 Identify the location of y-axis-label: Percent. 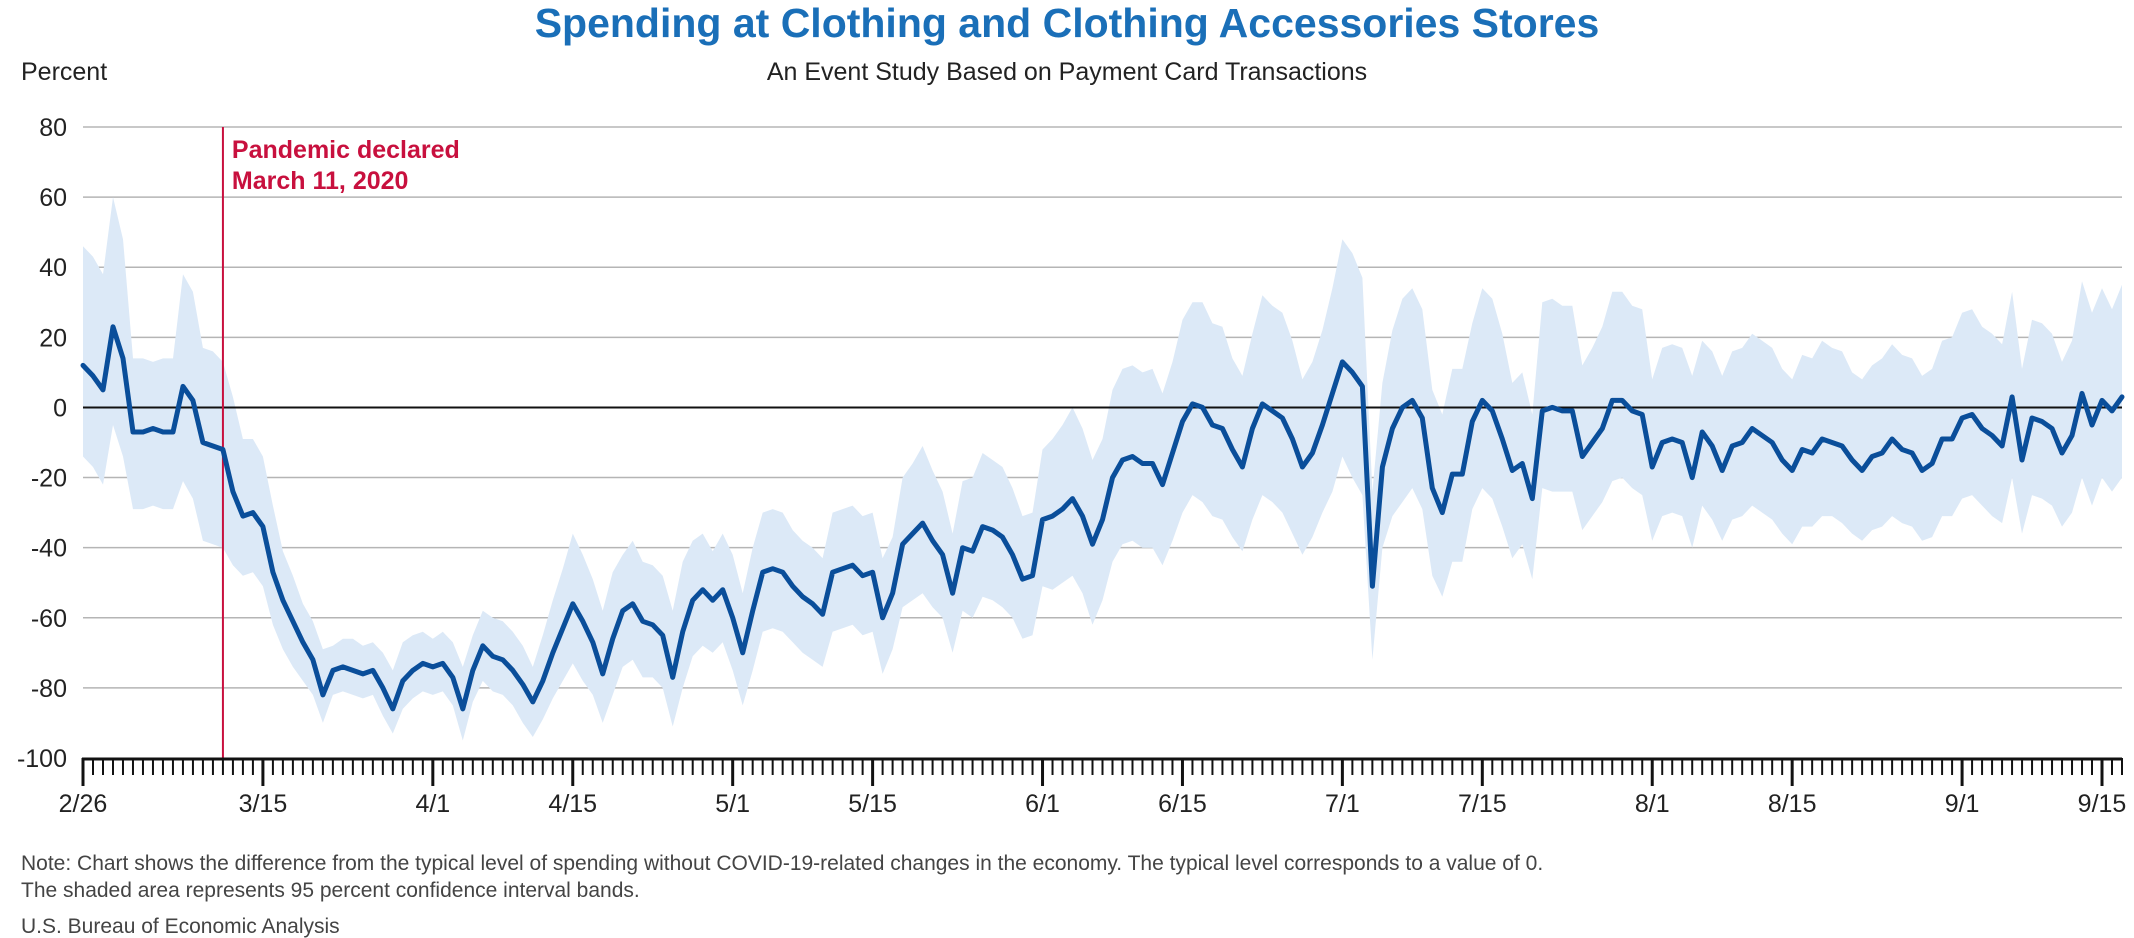
(64, 72).